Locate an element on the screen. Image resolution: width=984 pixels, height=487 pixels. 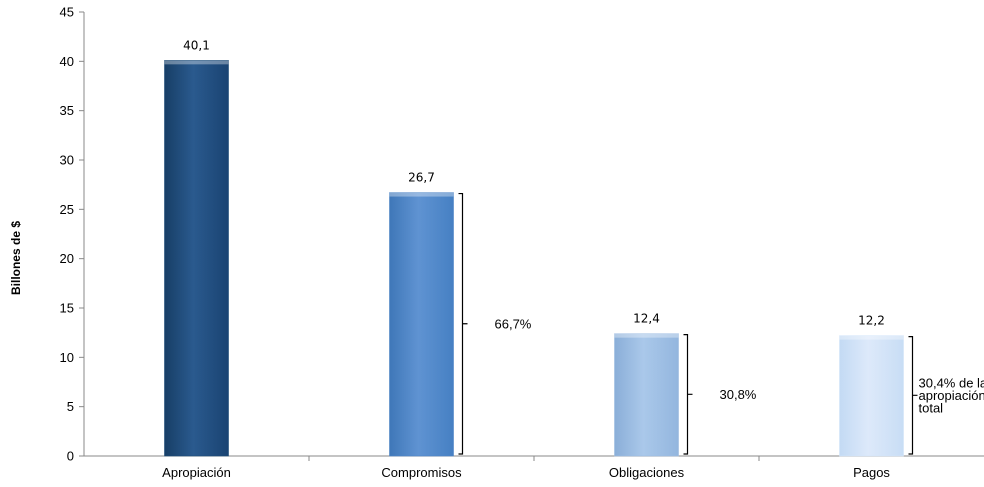
x-tick-label: Apropiación is located at coordinates (196, 472).